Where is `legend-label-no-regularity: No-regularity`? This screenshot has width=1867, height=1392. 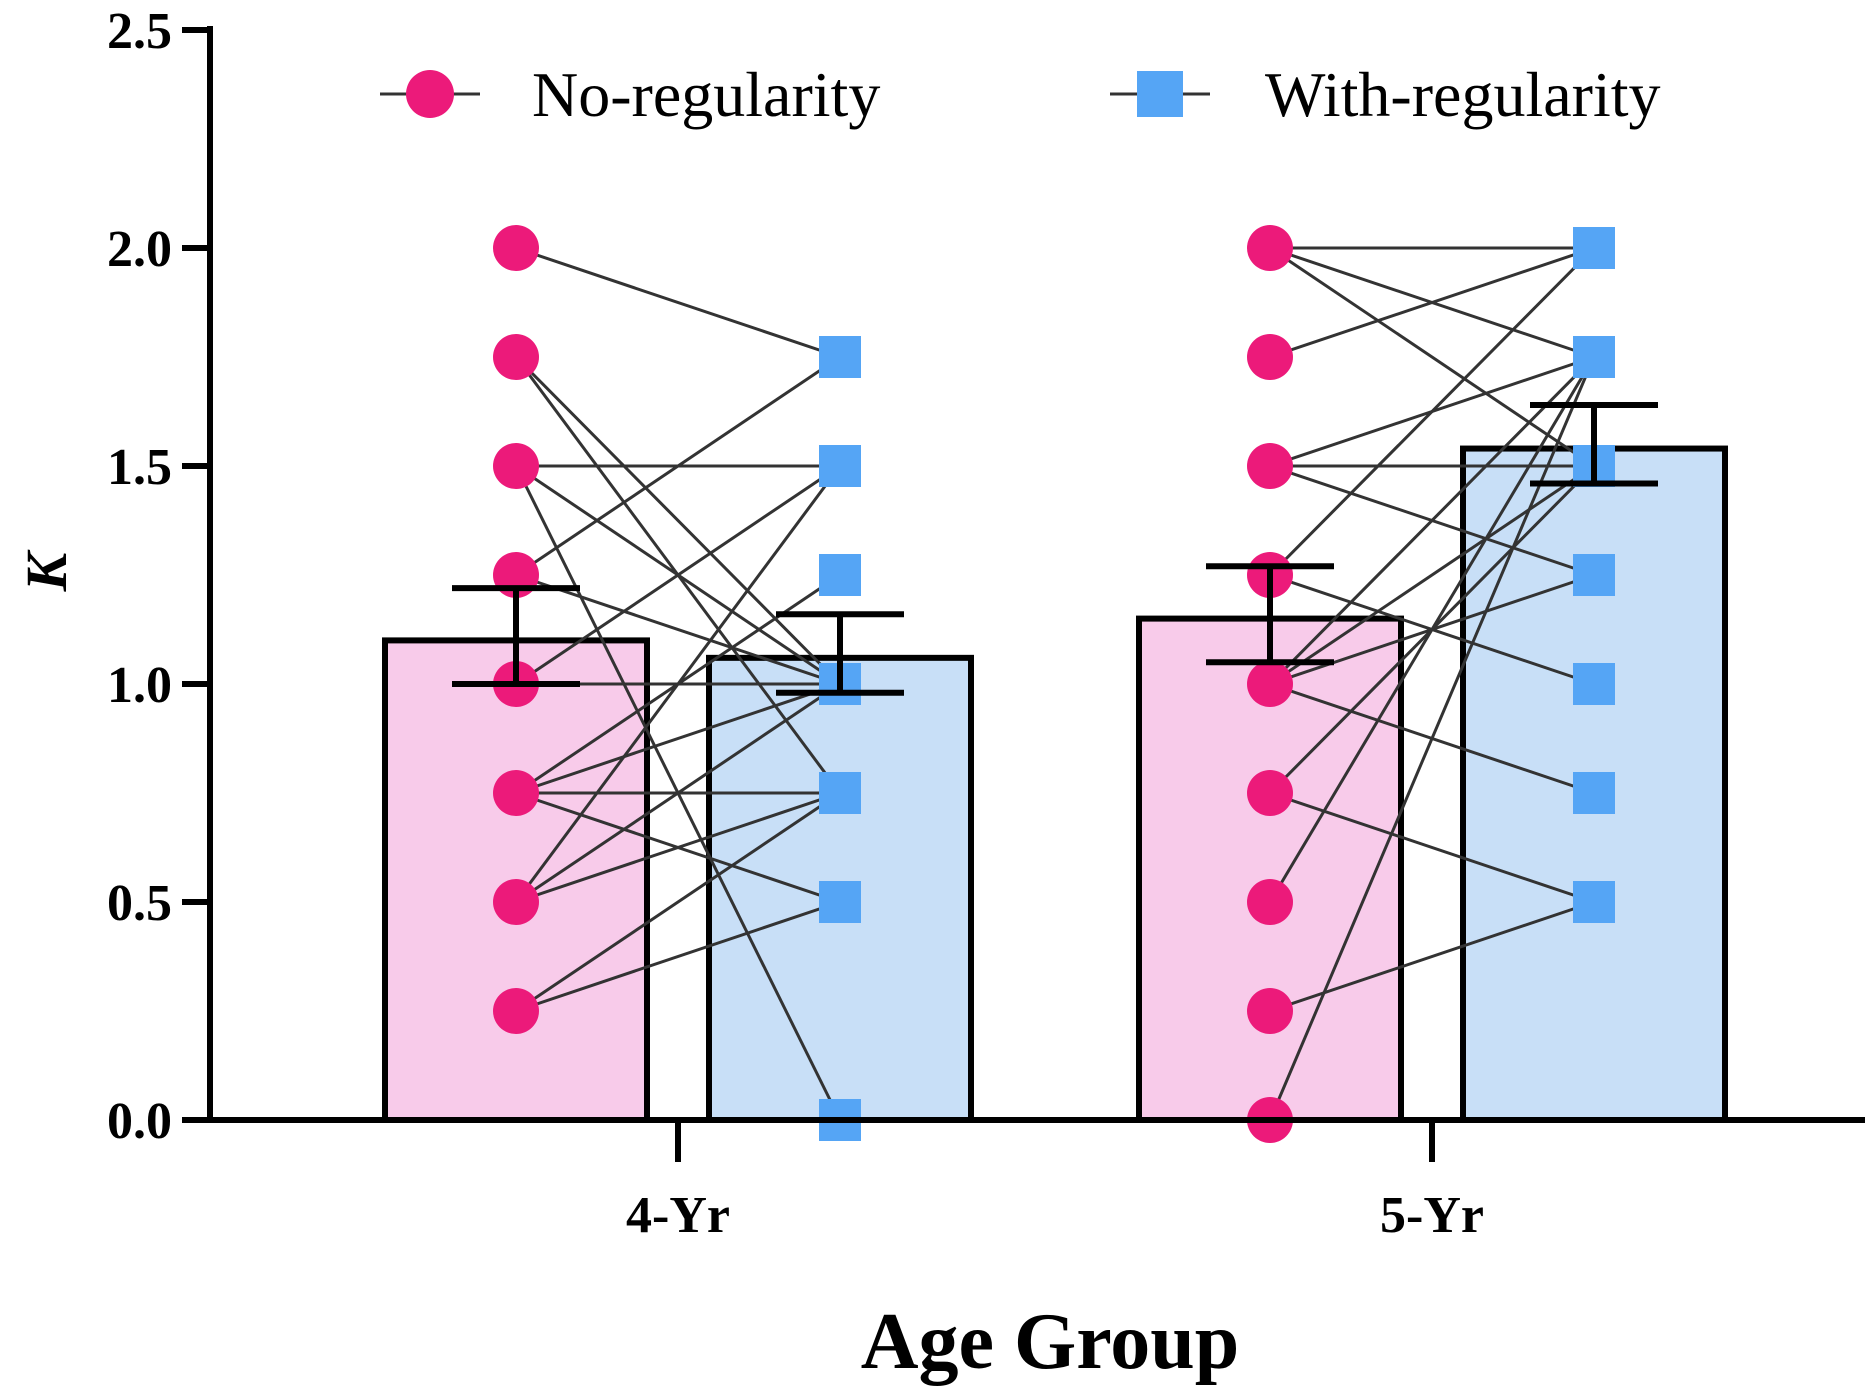
legend-label-no-regularity: No-regularity is located at coordinates (706, 94).